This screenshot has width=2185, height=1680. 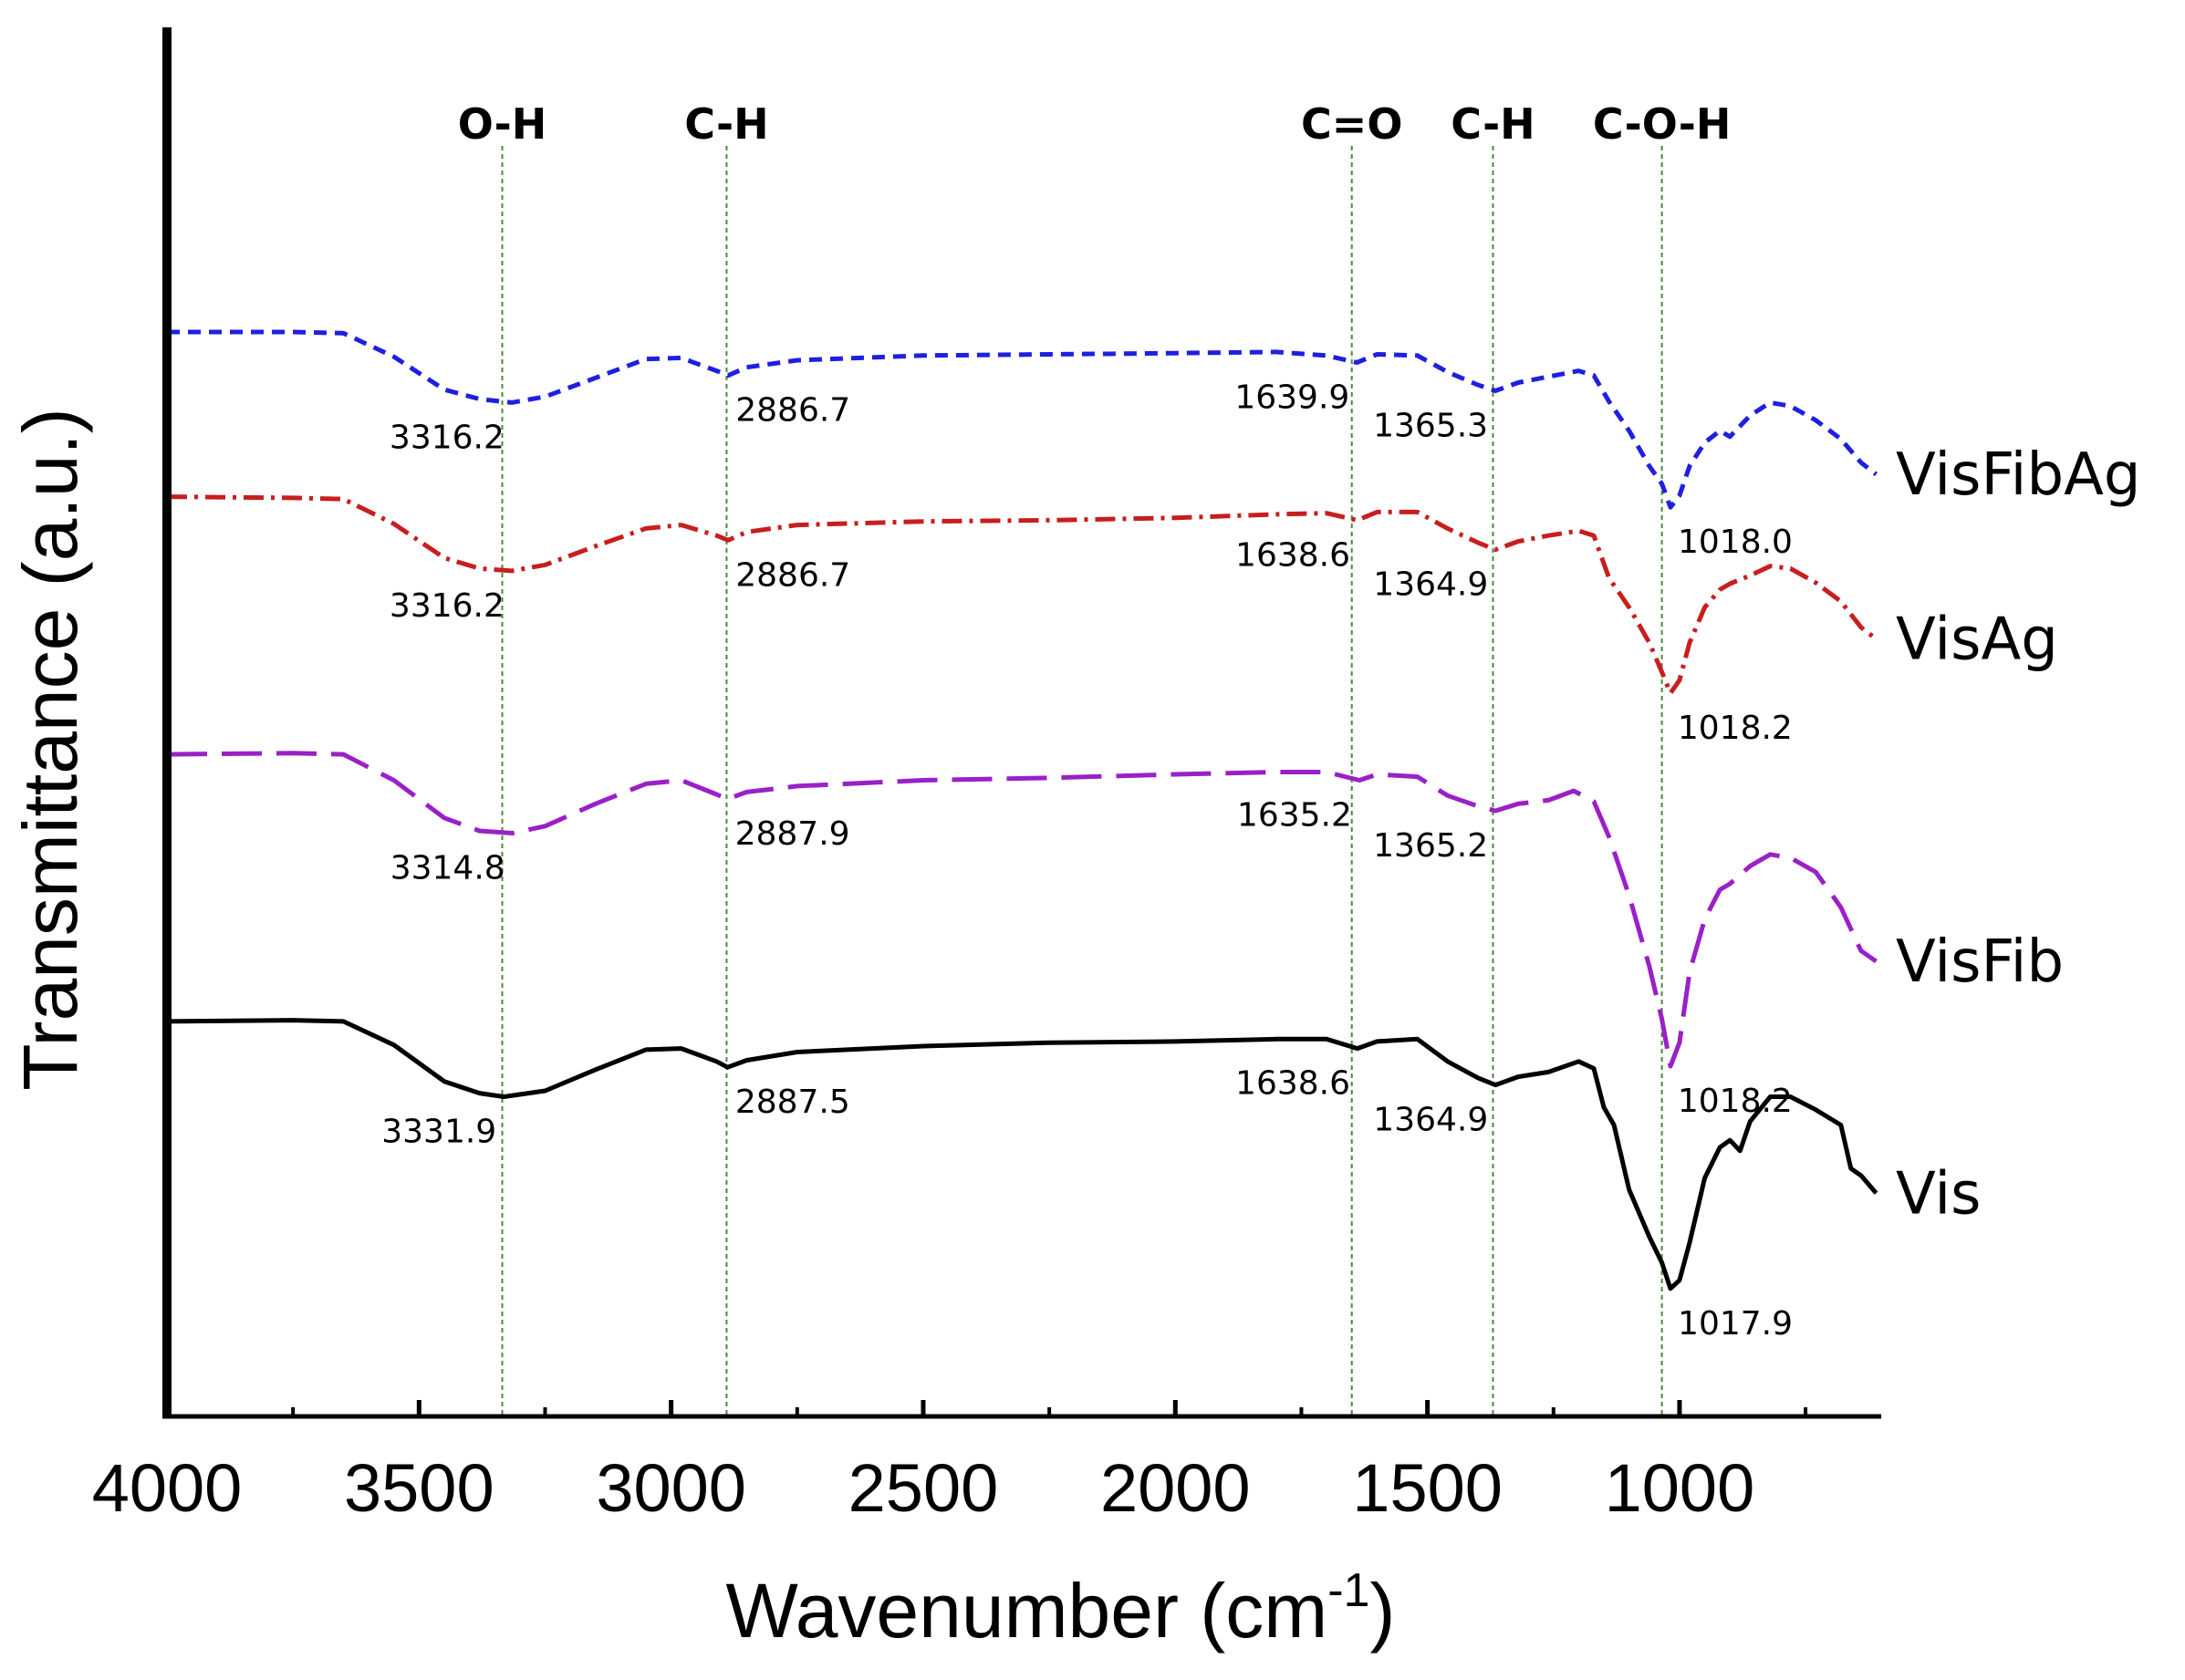 What do you see at coordinates (1382, 1611) in the screenshot?
I see `x-axis-title-suffix: )` at bounding box center [1382, 1611].